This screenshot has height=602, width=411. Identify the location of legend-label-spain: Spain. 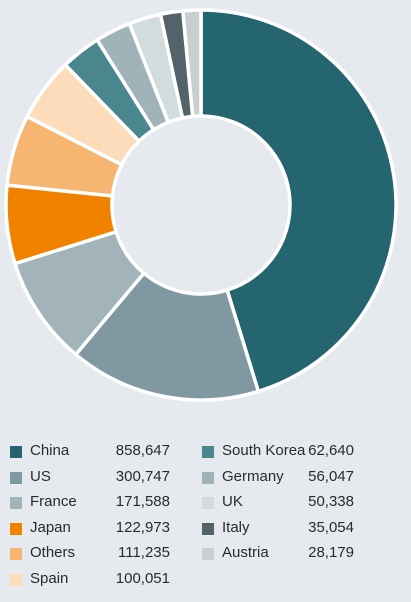
(49, 578).